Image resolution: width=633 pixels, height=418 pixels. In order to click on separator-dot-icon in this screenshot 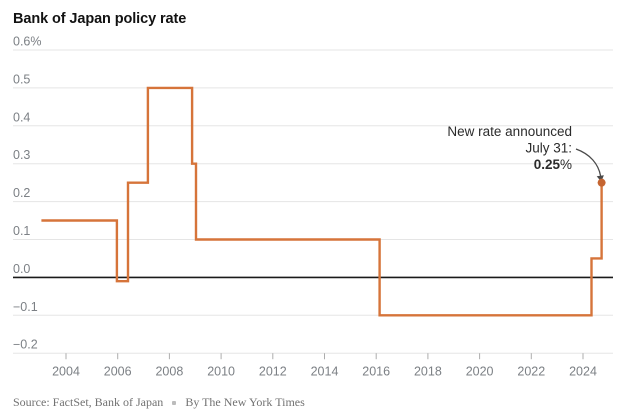, I will do `click(174, 402)`.